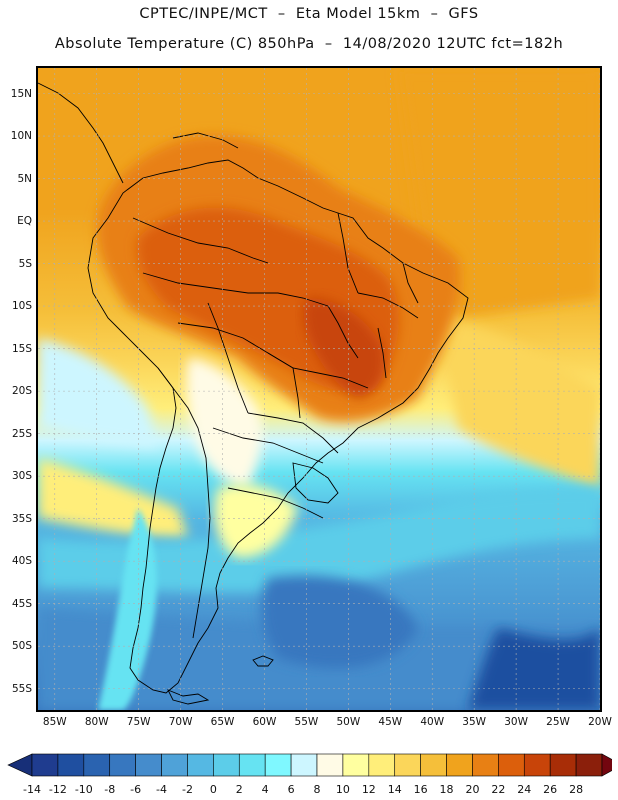 The image size is (618, 800). What do you see at coordinates (21, 391) in the screenshot?
I see `latitude-label: 20S` at bounding box center [21, 391].